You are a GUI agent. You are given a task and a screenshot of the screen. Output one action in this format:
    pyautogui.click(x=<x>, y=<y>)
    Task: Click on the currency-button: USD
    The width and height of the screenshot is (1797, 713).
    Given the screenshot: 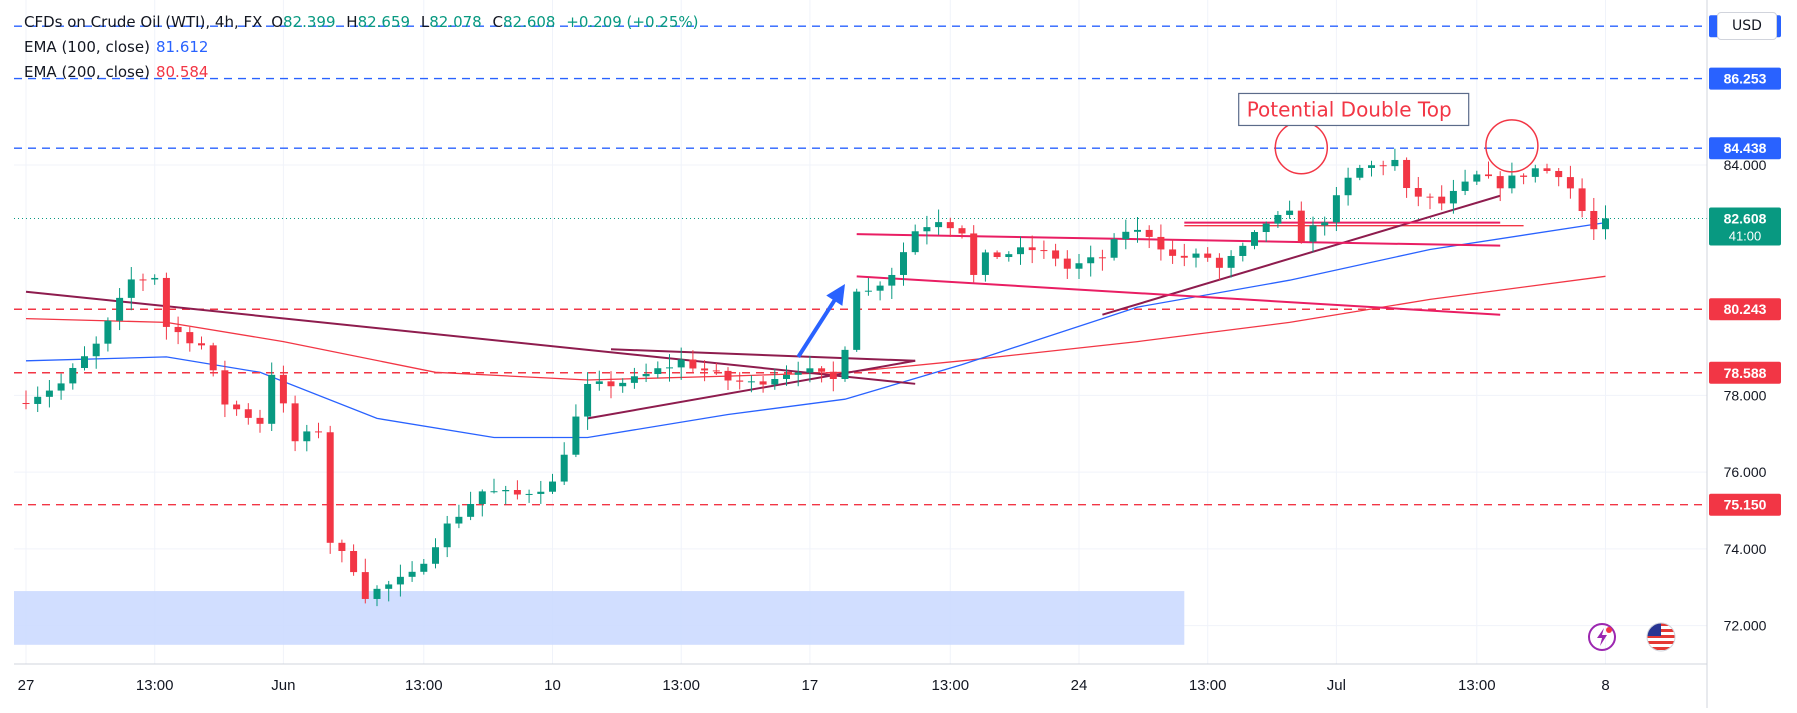 What is the action you would take?
    pyautogui.click(x=1747, y=26)
    